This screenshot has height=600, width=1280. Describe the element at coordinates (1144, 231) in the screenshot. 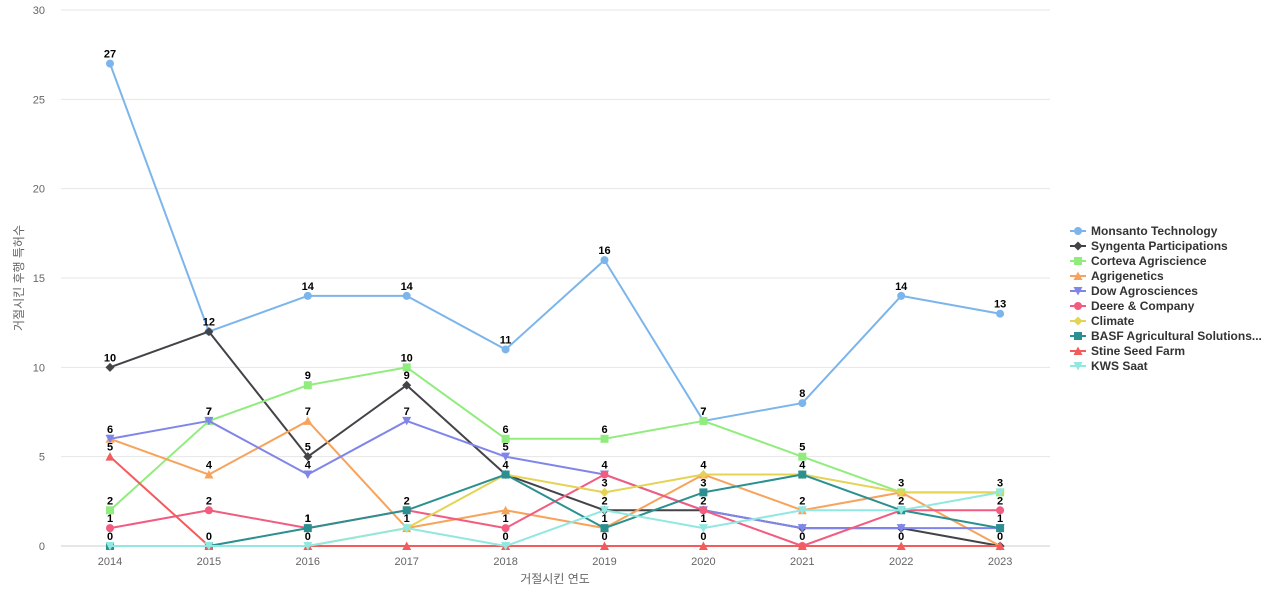

I see `legend-item: Monsanto Technology` at that location.